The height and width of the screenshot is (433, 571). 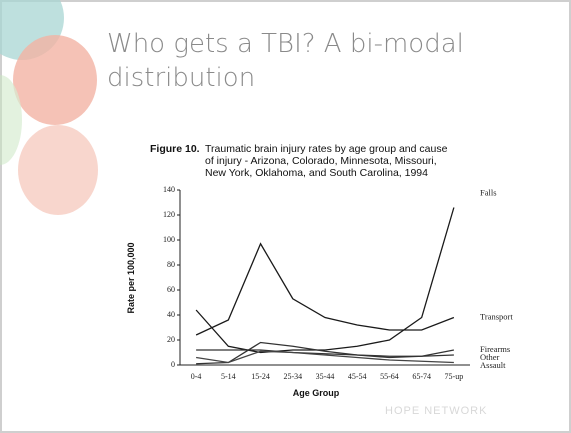 What do you see at coordinates (171, 289) in the screenshot?
I see `y-tick-label: 60` at bounding box center [171, 289].